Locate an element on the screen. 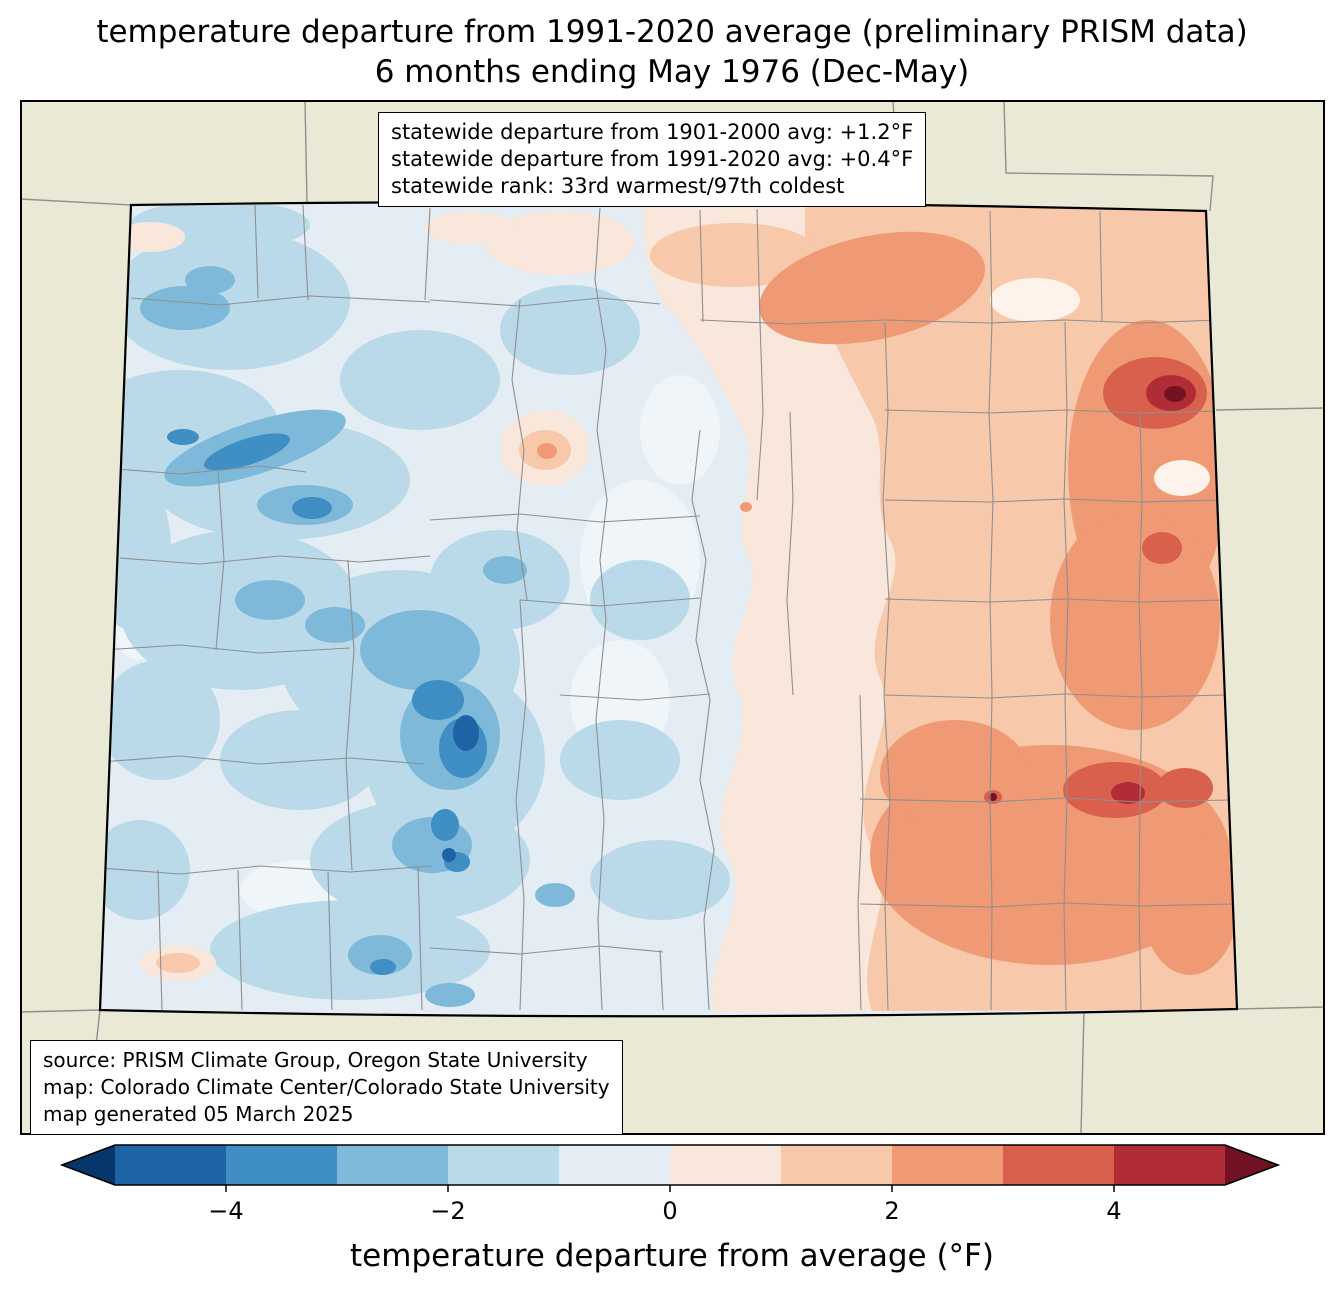  colorbar-tick-label: 2 is located at coordinates (891, 1211).